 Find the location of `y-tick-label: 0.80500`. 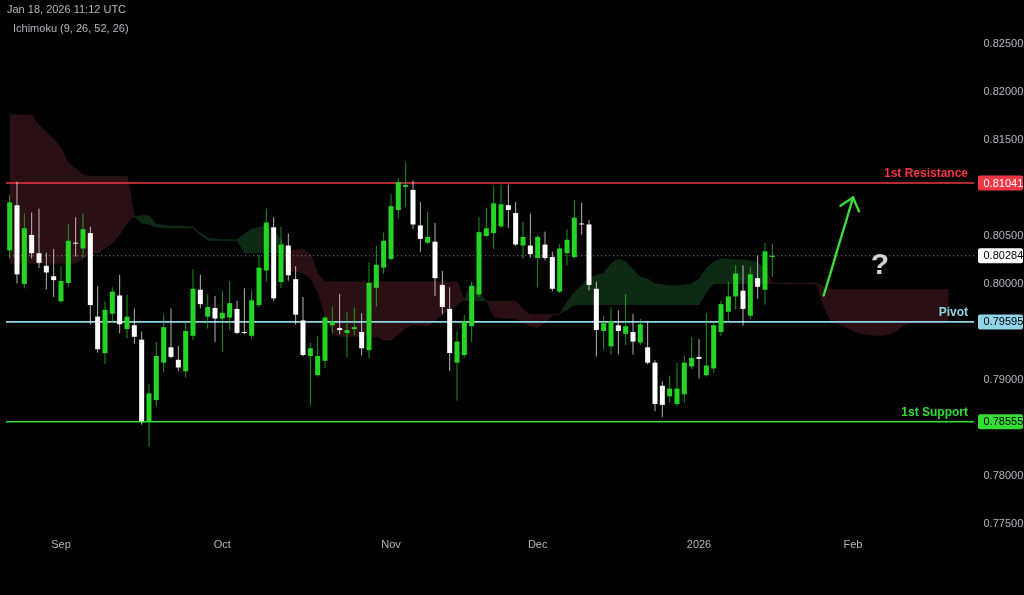

y-tick-label: 0.80500 is located at coordinates (1003, 234).